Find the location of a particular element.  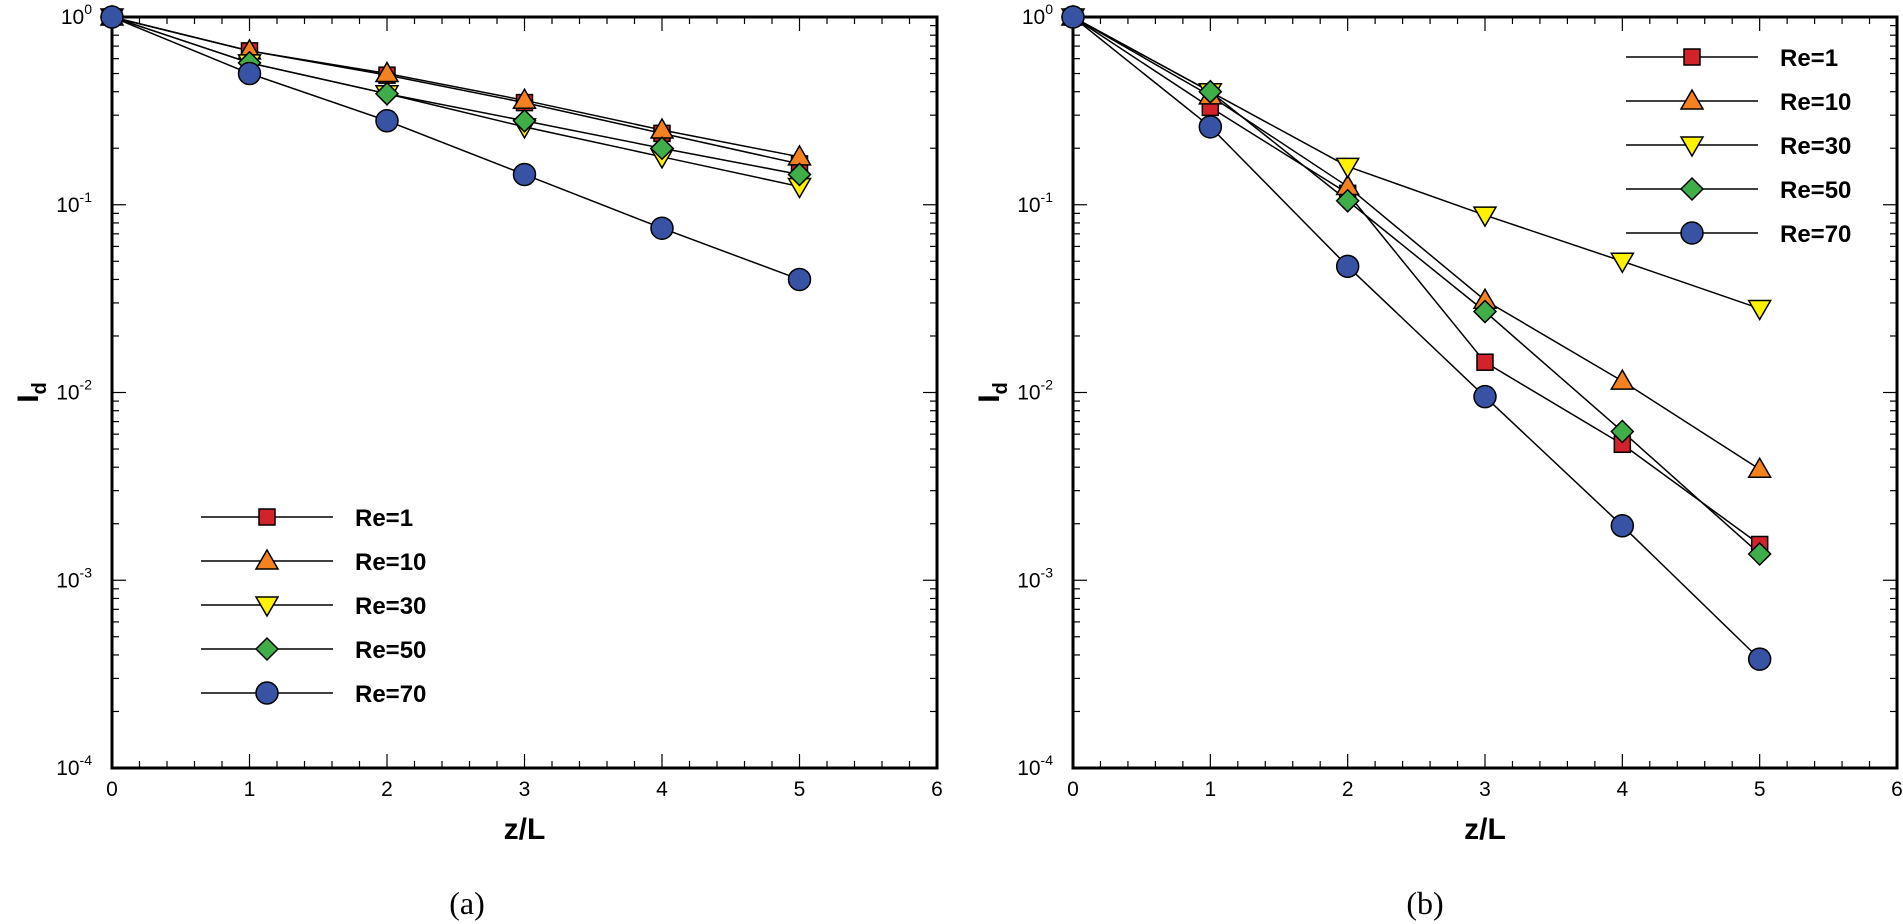

x-tick-label: 4 is located at coordinates (1622, 789).